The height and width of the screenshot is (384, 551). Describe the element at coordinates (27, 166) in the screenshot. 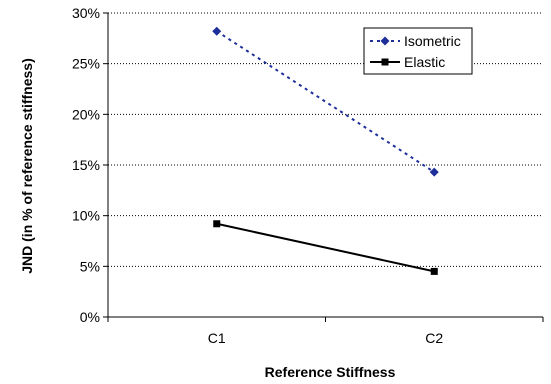

I see `y-axis-title: JND (in % of reference stiffness)` at that location.